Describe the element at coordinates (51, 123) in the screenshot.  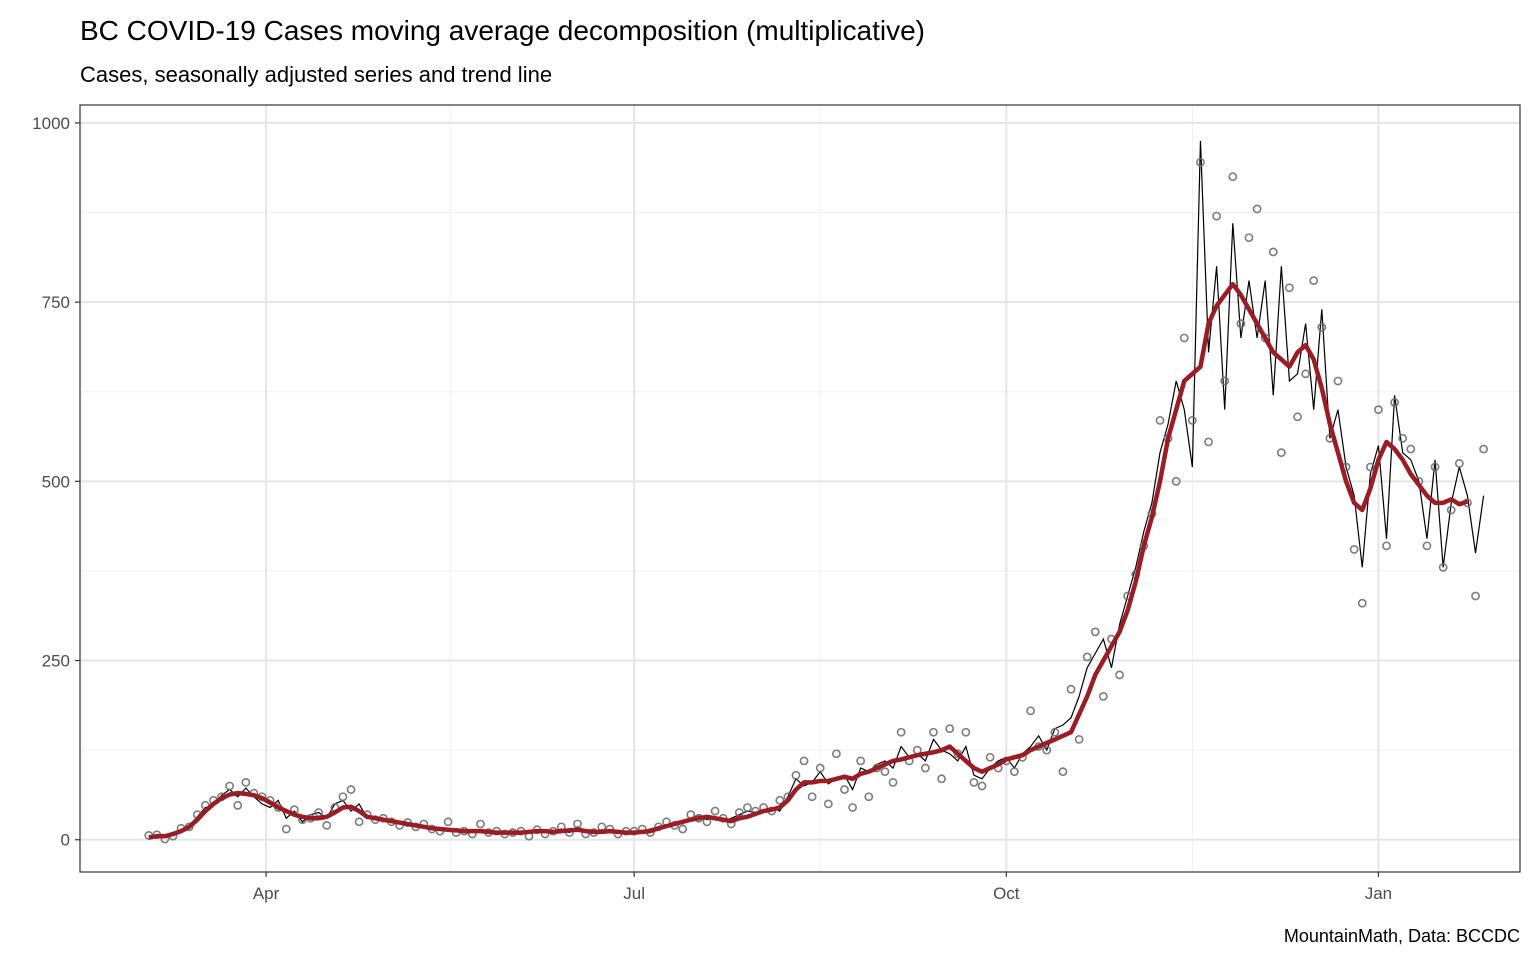
I see `y-tick-label: 1000` at that location.